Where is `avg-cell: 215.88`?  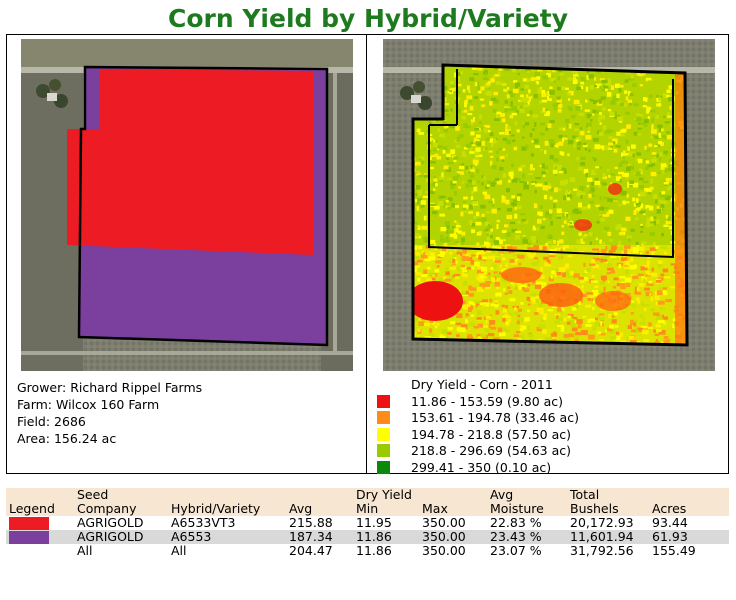
avg-cell: 215.88 is located at coordinates (311, 522).